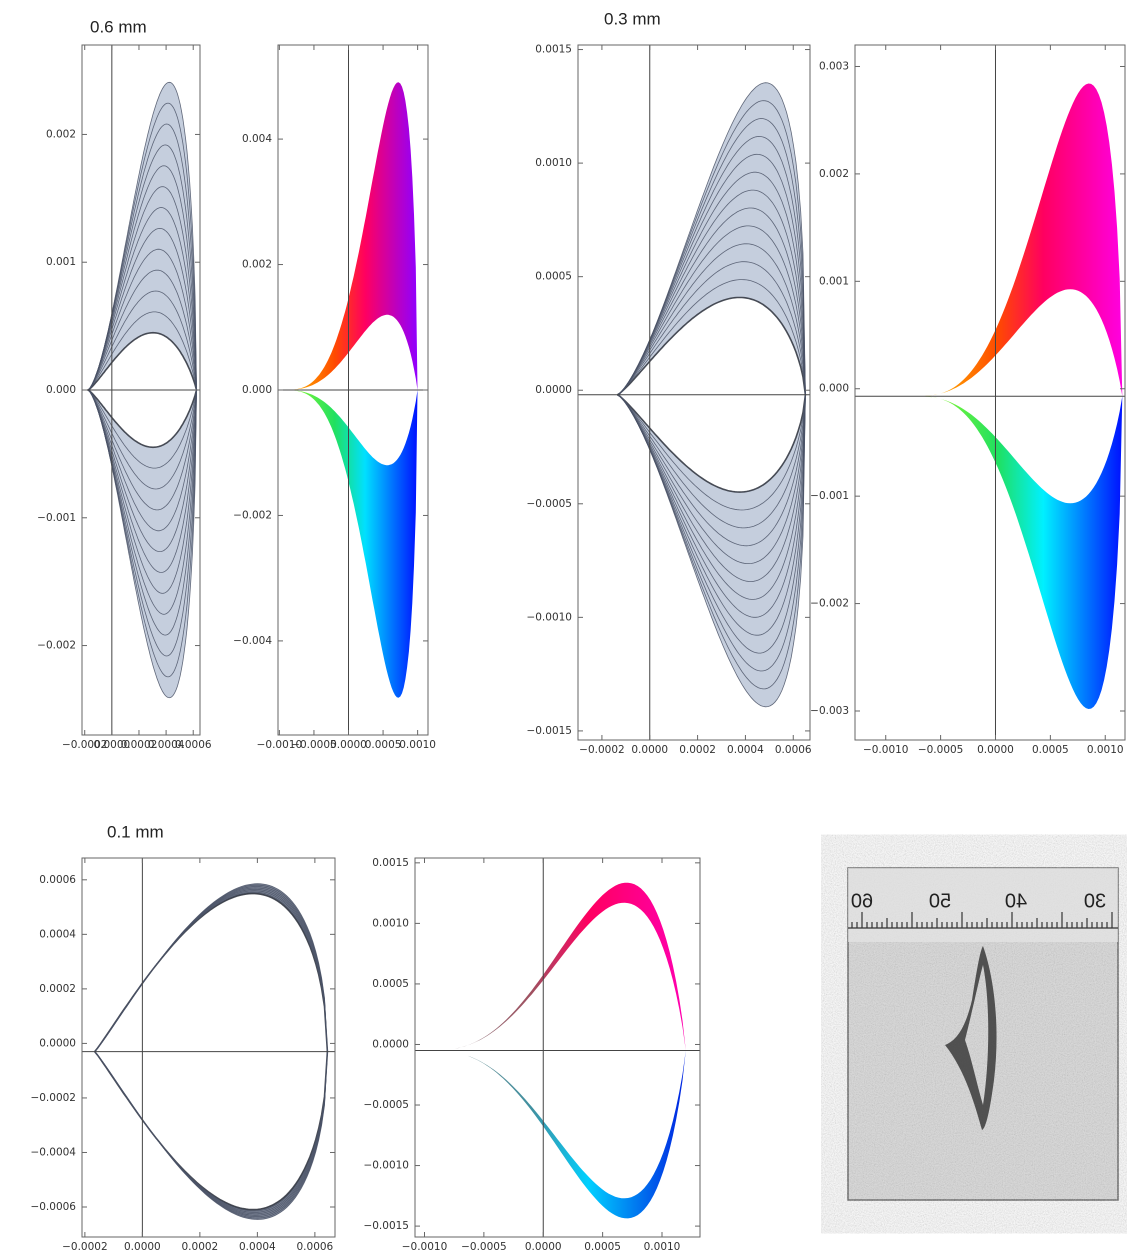 The height and width of the screenshot is (1253, 1127). I want to click on photo, so click(983, 1034).